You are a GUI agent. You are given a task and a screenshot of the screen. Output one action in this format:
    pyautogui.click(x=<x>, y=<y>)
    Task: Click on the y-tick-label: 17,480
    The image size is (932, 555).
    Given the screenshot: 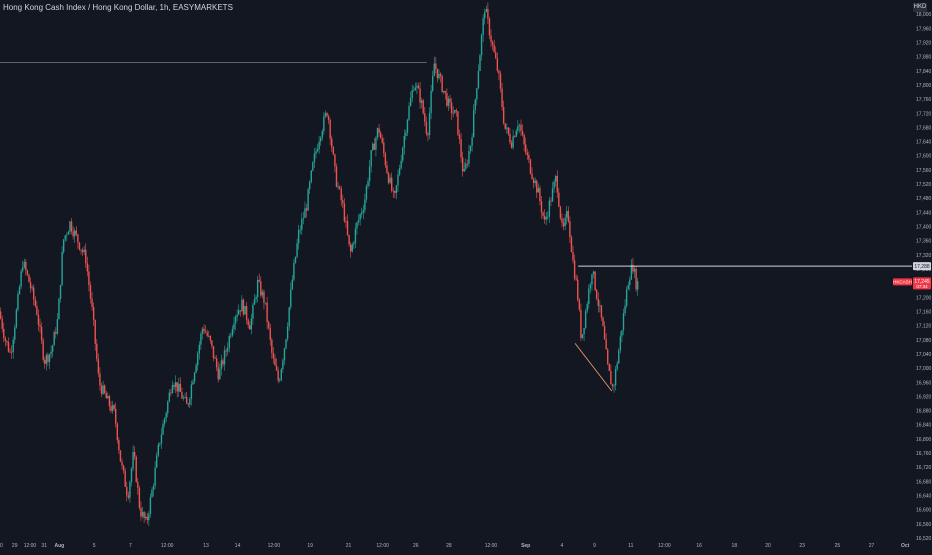 What is the action you would take?
    pyautogui.click(x=924, y=199)
    